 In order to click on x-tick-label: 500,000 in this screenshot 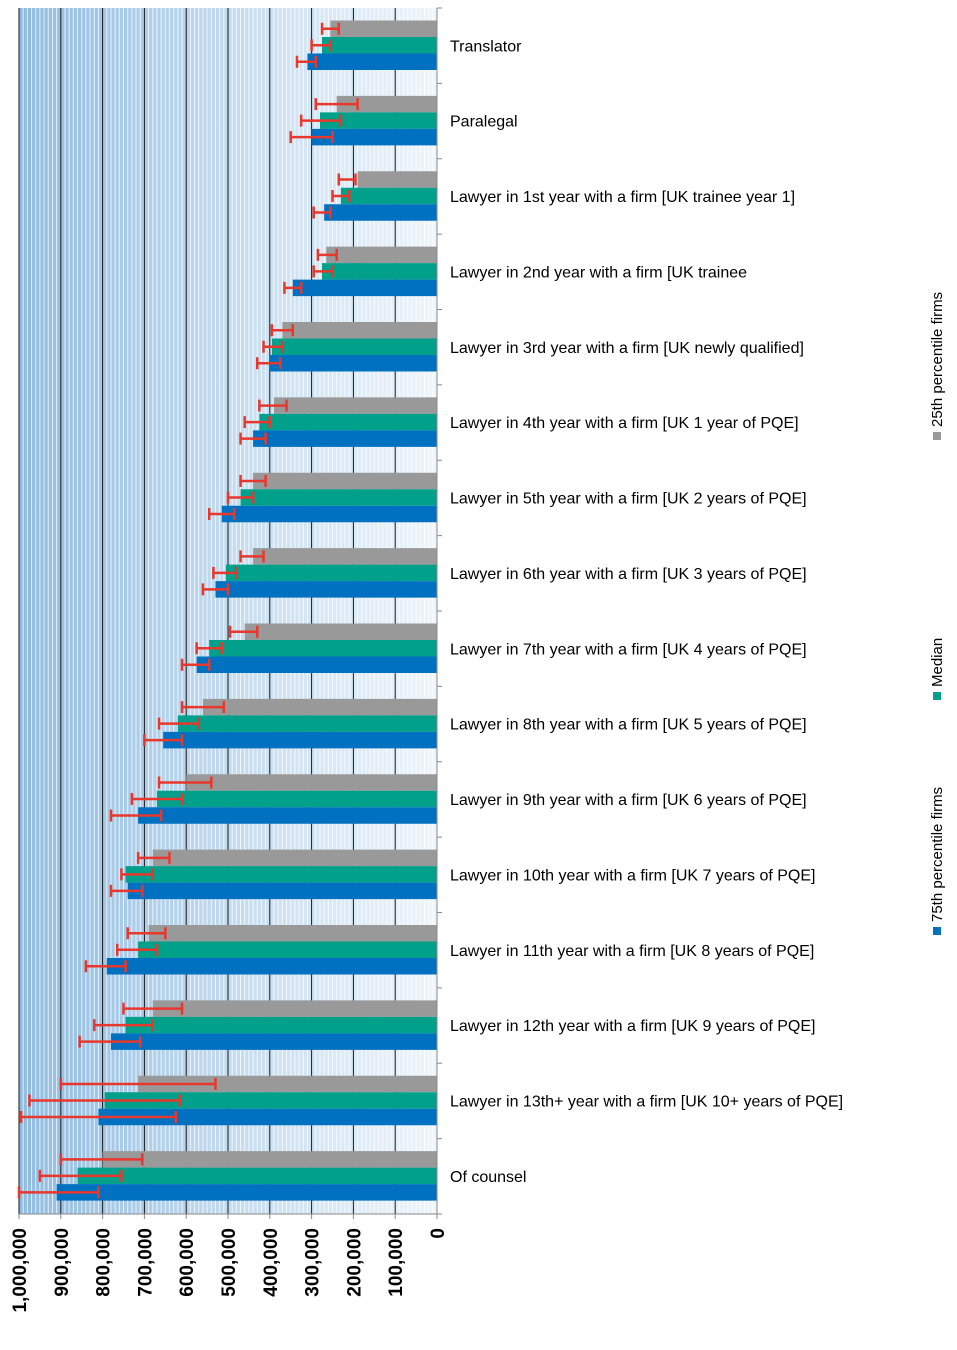, I will do `click(229, 1262)`.